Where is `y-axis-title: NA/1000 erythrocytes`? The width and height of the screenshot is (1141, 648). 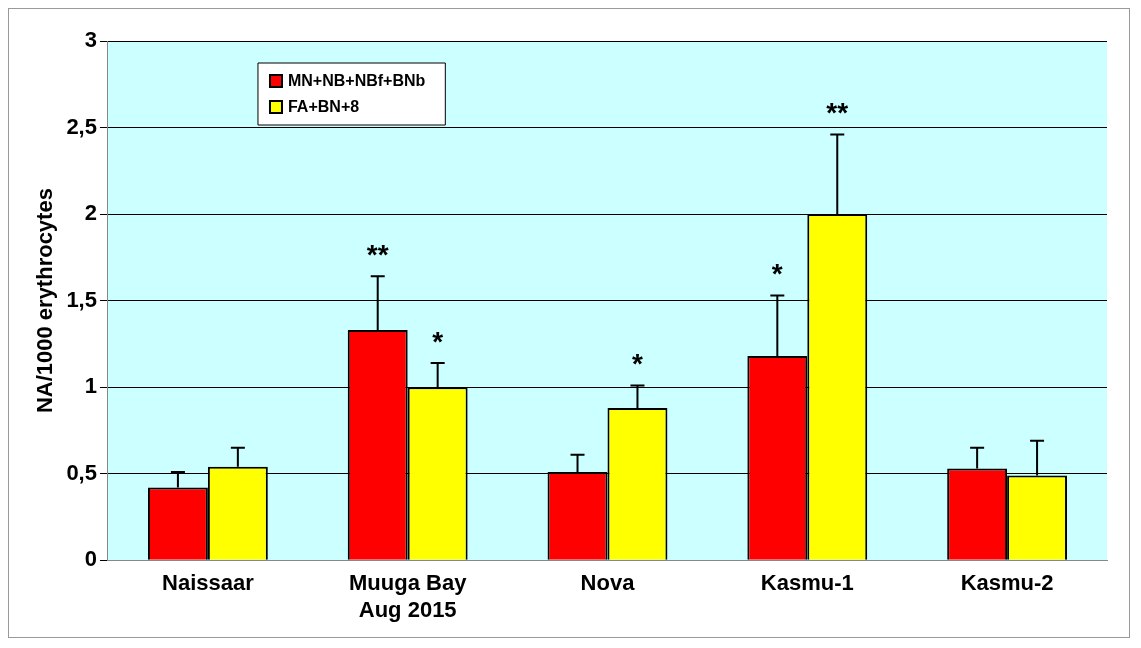 y-axis-title: NA/1000 erythrocytes is located at coordinates (45, 301).